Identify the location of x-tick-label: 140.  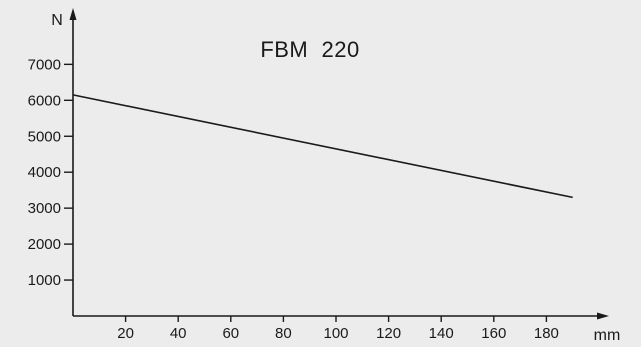
(441, 333).